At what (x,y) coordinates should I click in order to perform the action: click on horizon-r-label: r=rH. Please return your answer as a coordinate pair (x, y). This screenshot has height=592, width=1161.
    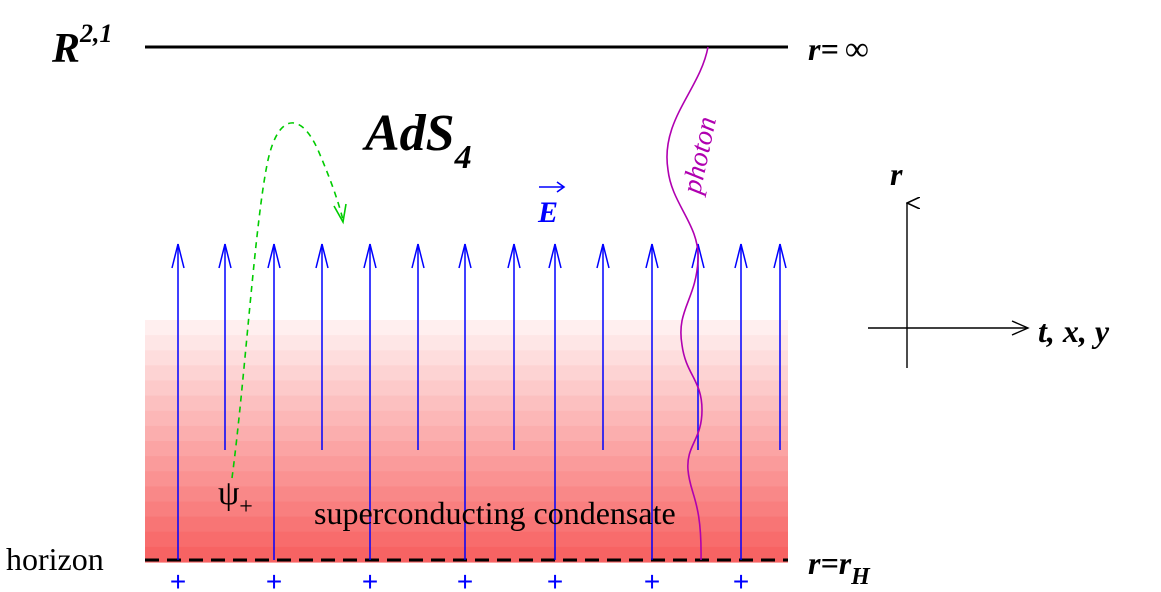
    Looking at the image, I should click on (839, 567).